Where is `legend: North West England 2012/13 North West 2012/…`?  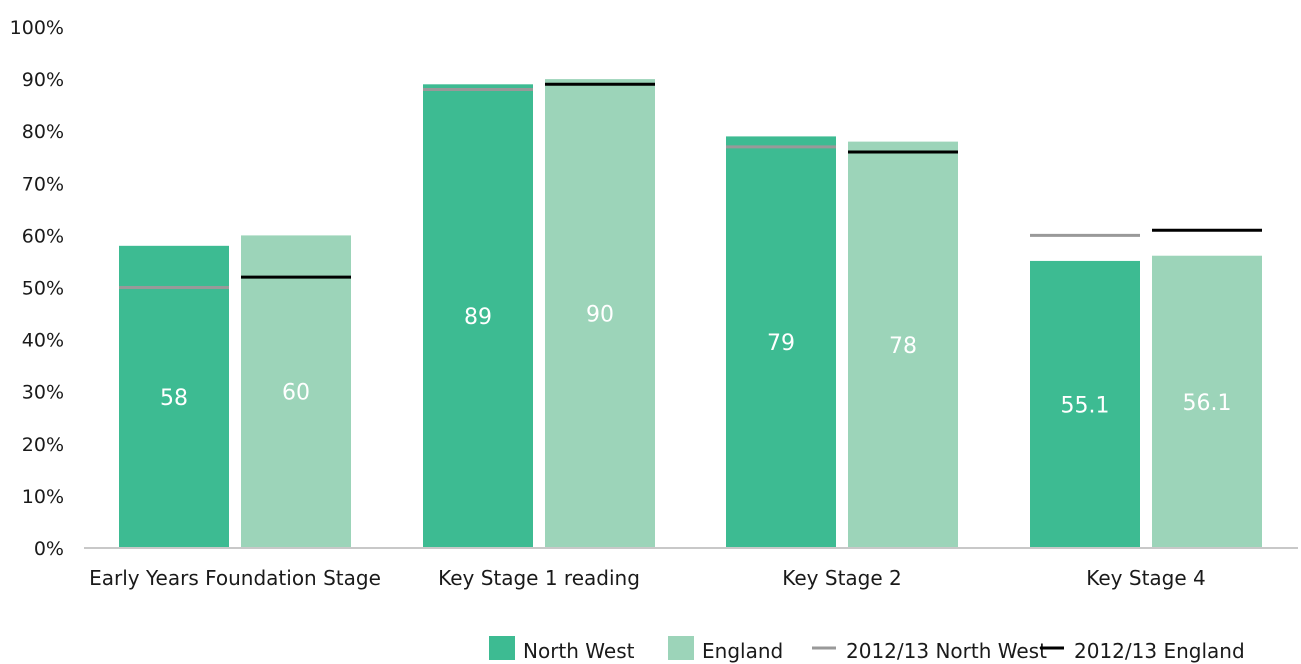
legend: North West England 2012/13 North West 2012/… is located at coordinates (867, 649).